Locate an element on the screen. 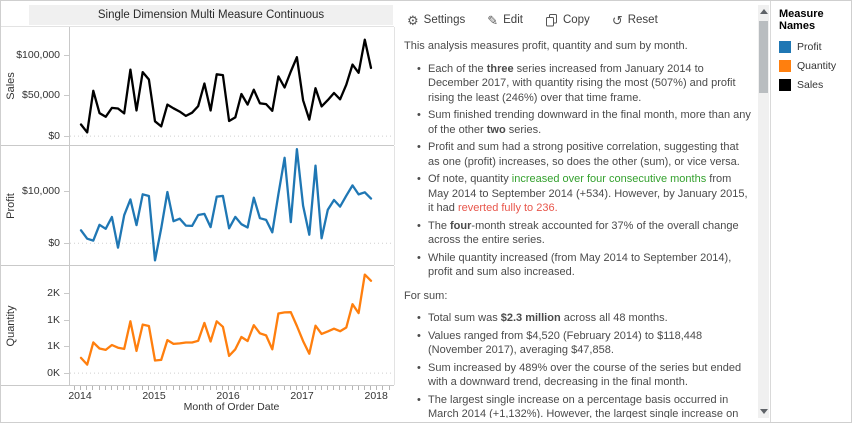 The image size is (852, 423). gear-icon: ⚙ is located at coordinates (413, 20).